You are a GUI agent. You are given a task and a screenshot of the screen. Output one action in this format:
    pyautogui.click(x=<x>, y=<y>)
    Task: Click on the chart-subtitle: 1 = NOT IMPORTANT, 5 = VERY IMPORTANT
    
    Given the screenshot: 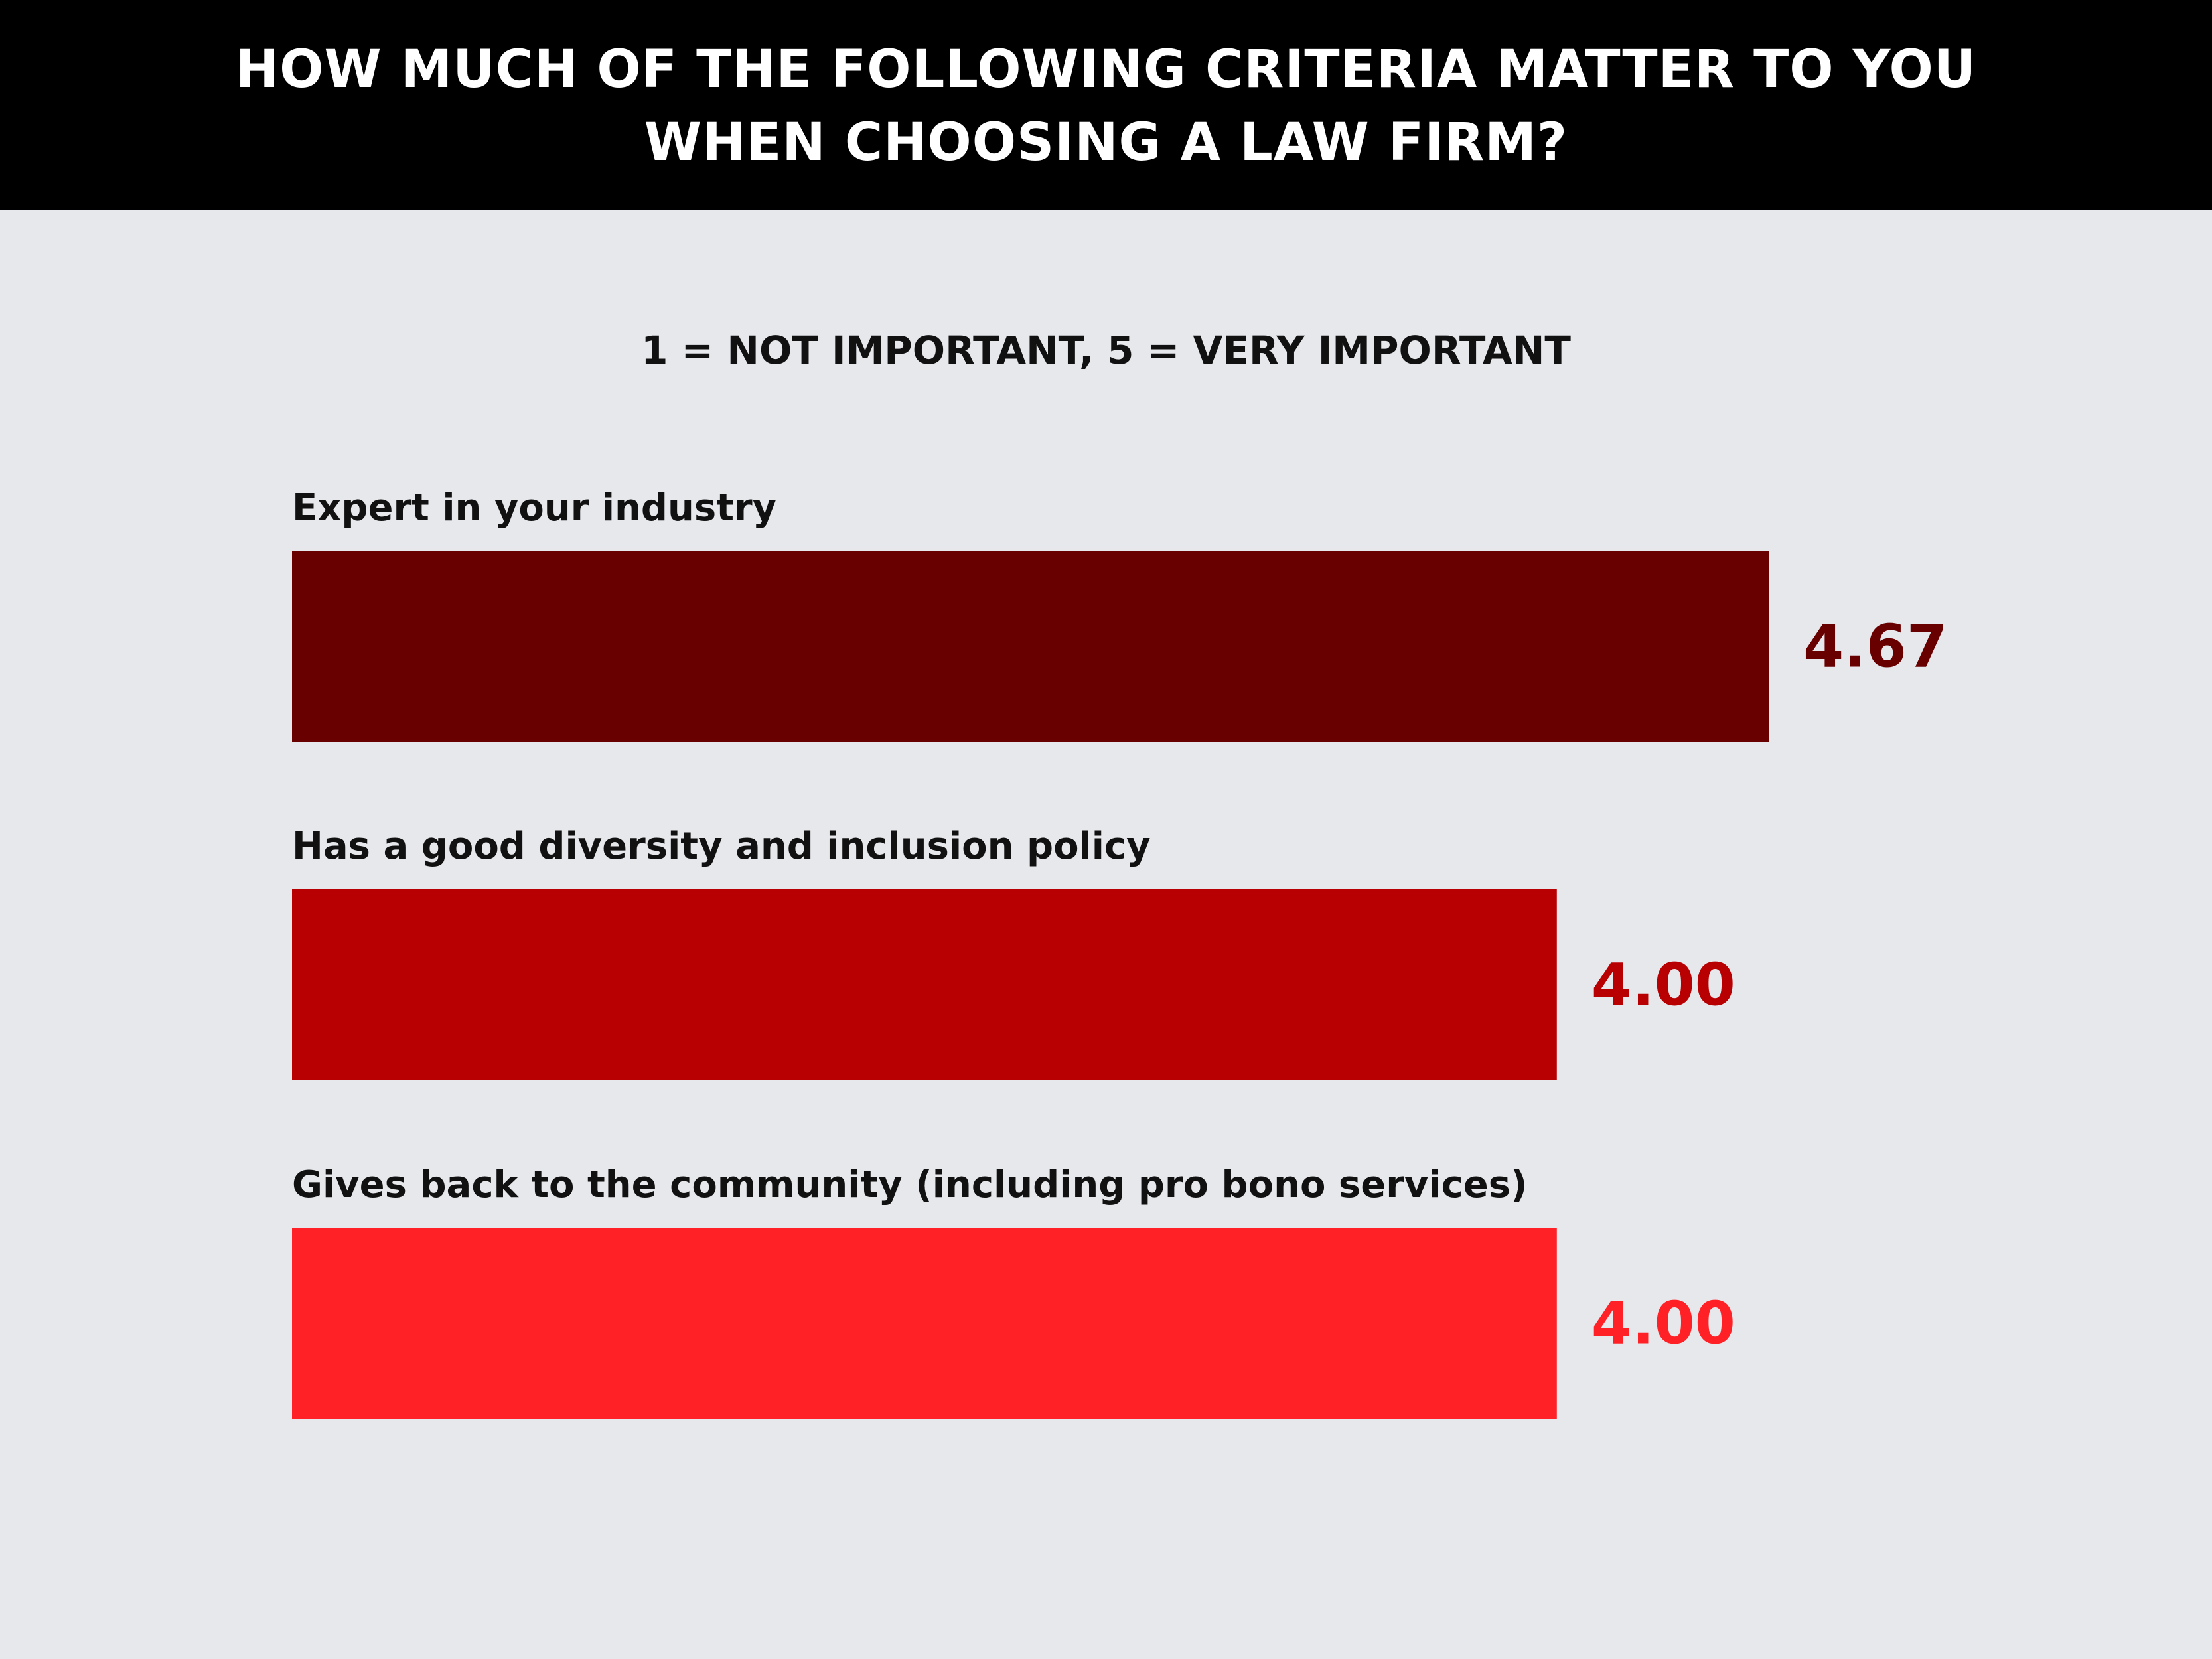 What is the action you would take?
    pyautogui.click(x=1106, y=350)
    